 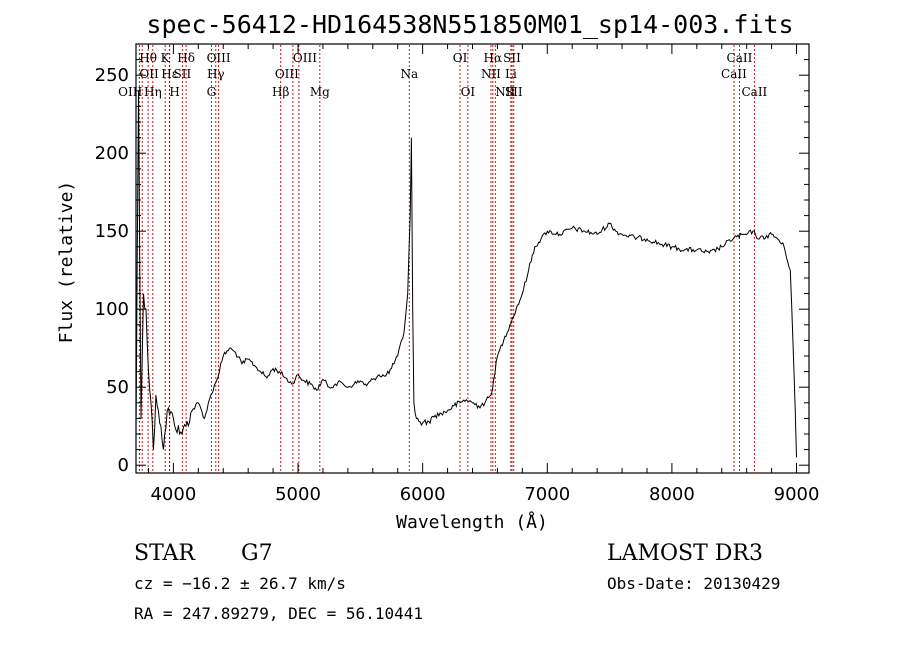 I want to click on line-label-5: Hη, so click(x=153, y=92).